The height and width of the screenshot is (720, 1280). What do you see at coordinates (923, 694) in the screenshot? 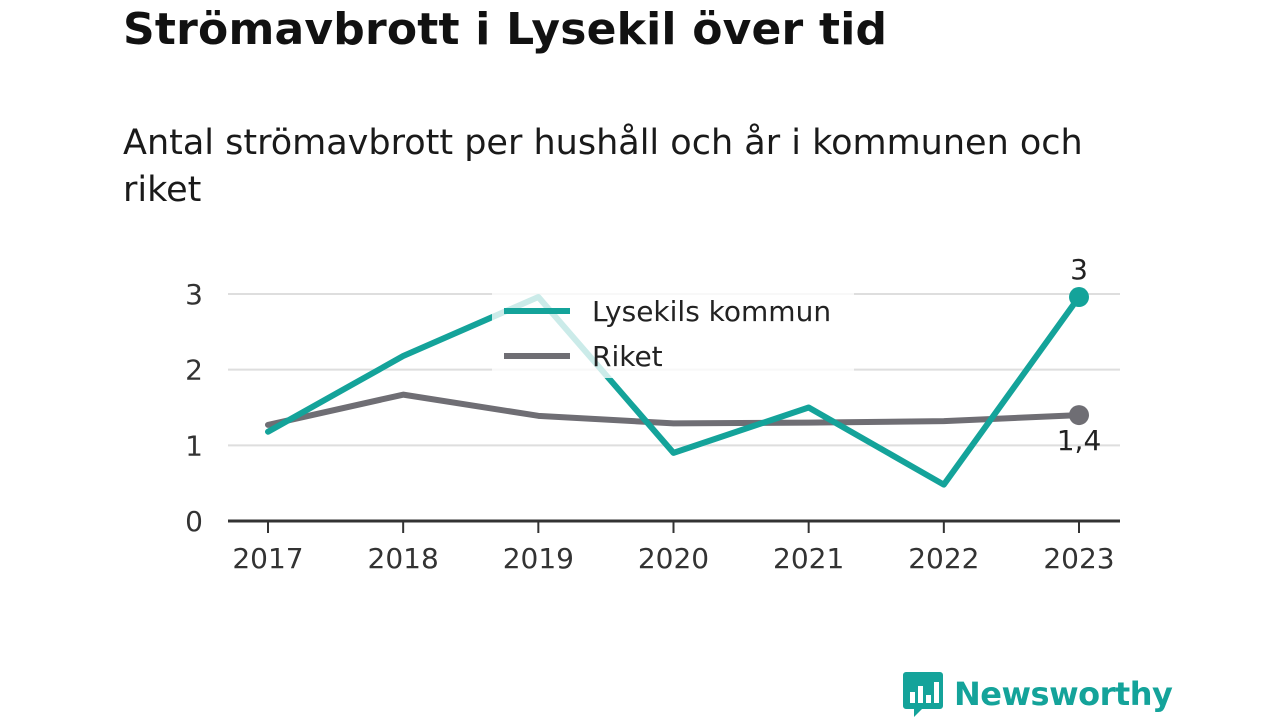
I see `newsworthy-logo-icon` at bounding box center [923, 694].